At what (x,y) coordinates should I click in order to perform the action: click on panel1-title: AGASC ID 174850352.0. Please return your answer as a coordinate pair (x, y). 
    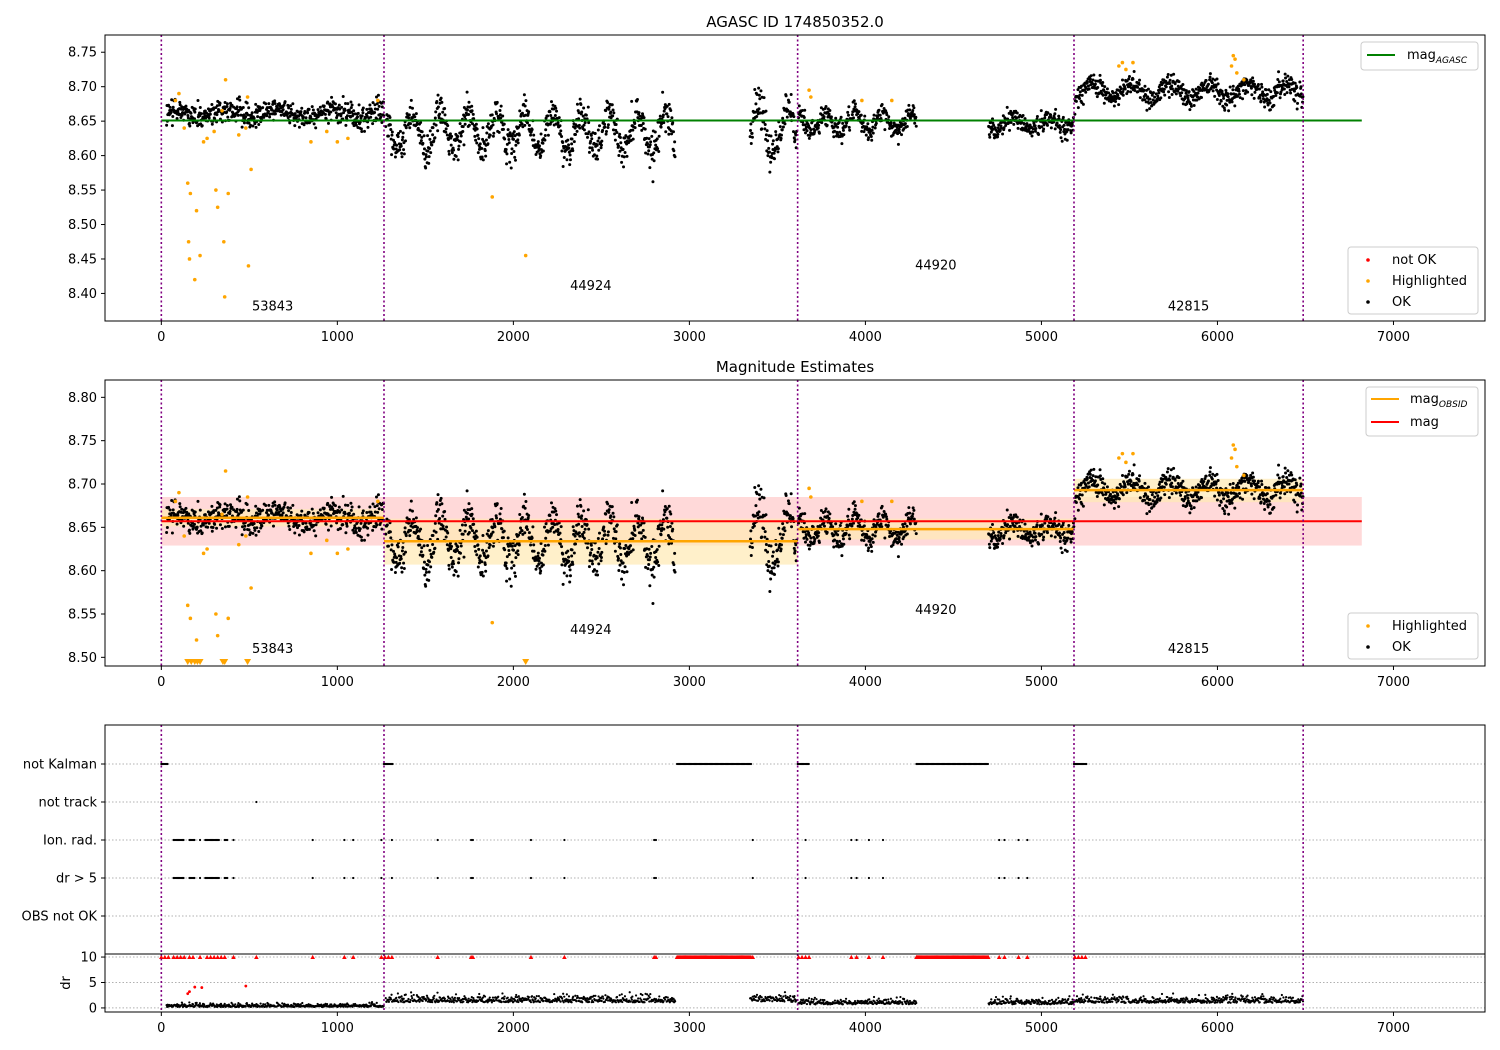
    Looking at the image, I should click on (795, 22).